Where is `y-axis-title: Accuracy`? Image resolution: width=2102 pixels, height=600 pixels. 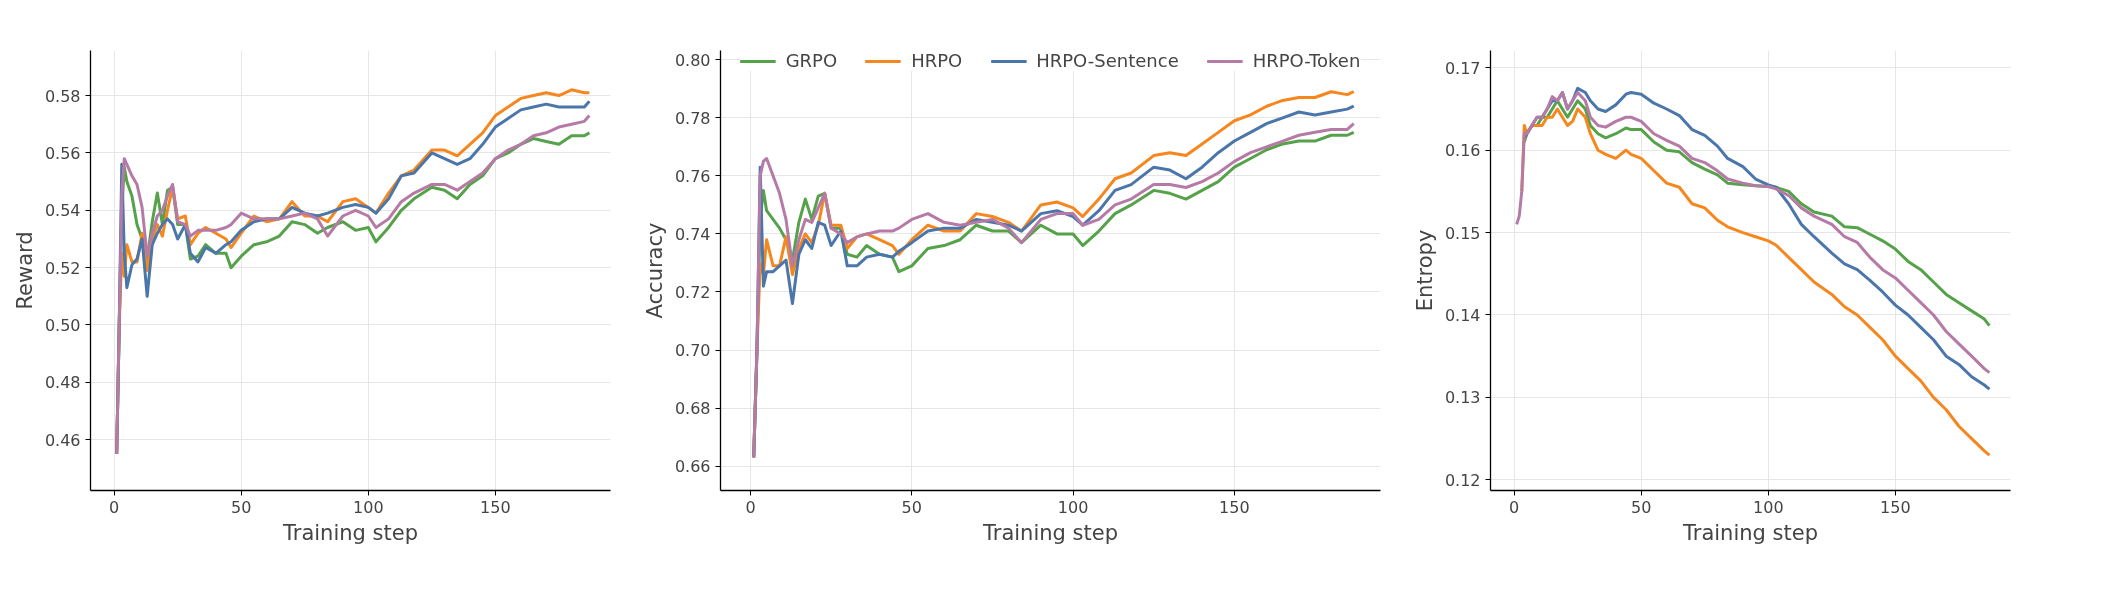
y-axis-title: Accuracy is located at coordinates (654, 270).